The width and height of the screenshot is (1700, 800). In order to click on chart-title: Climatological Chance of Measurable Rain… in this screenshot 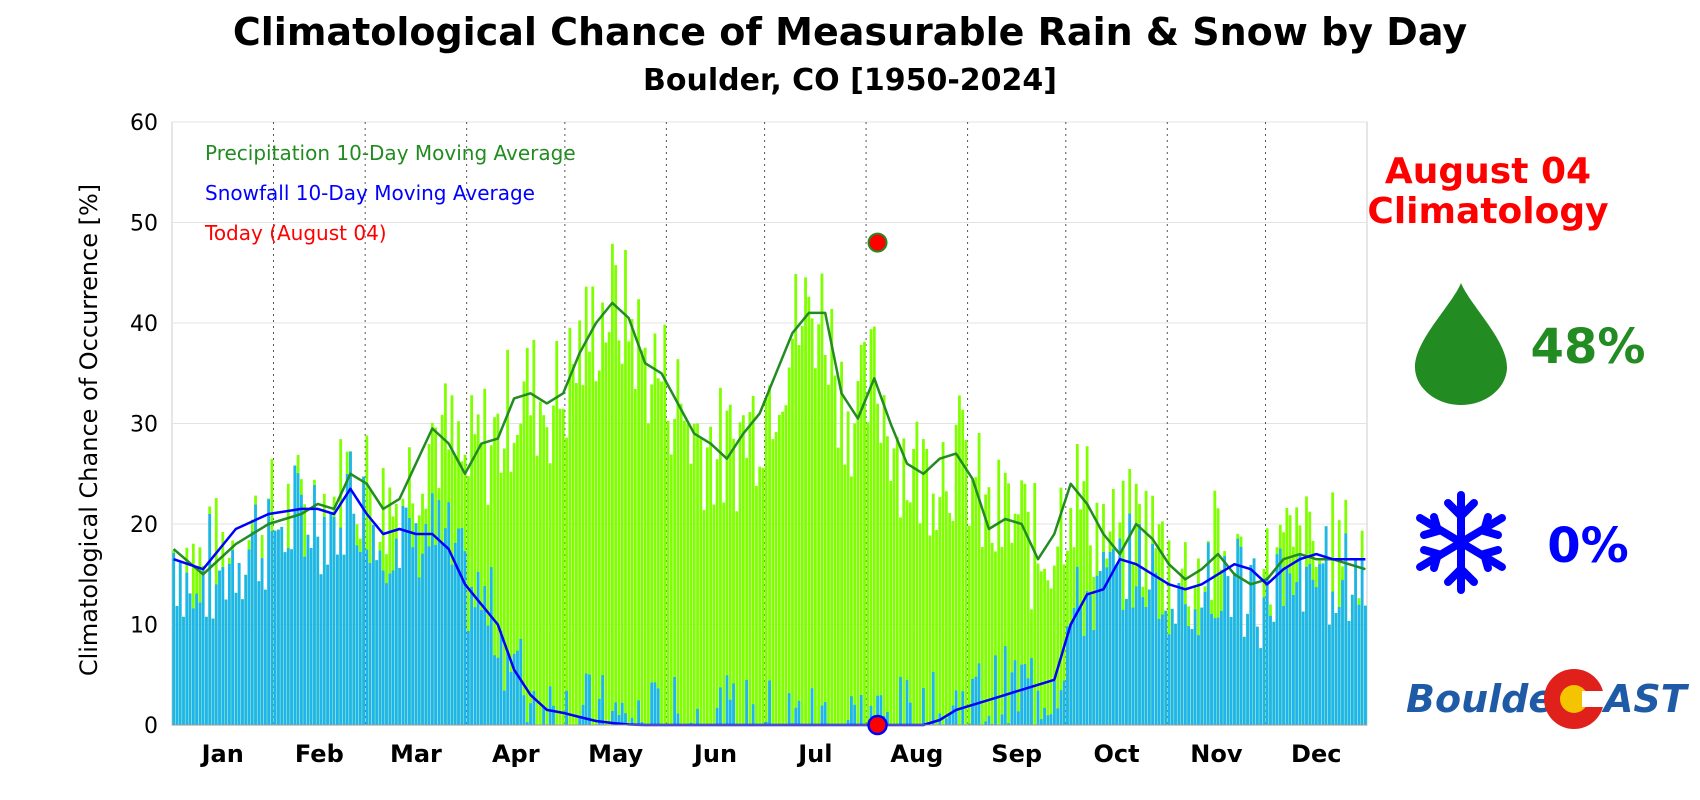, I will do `click(850, 32)`.